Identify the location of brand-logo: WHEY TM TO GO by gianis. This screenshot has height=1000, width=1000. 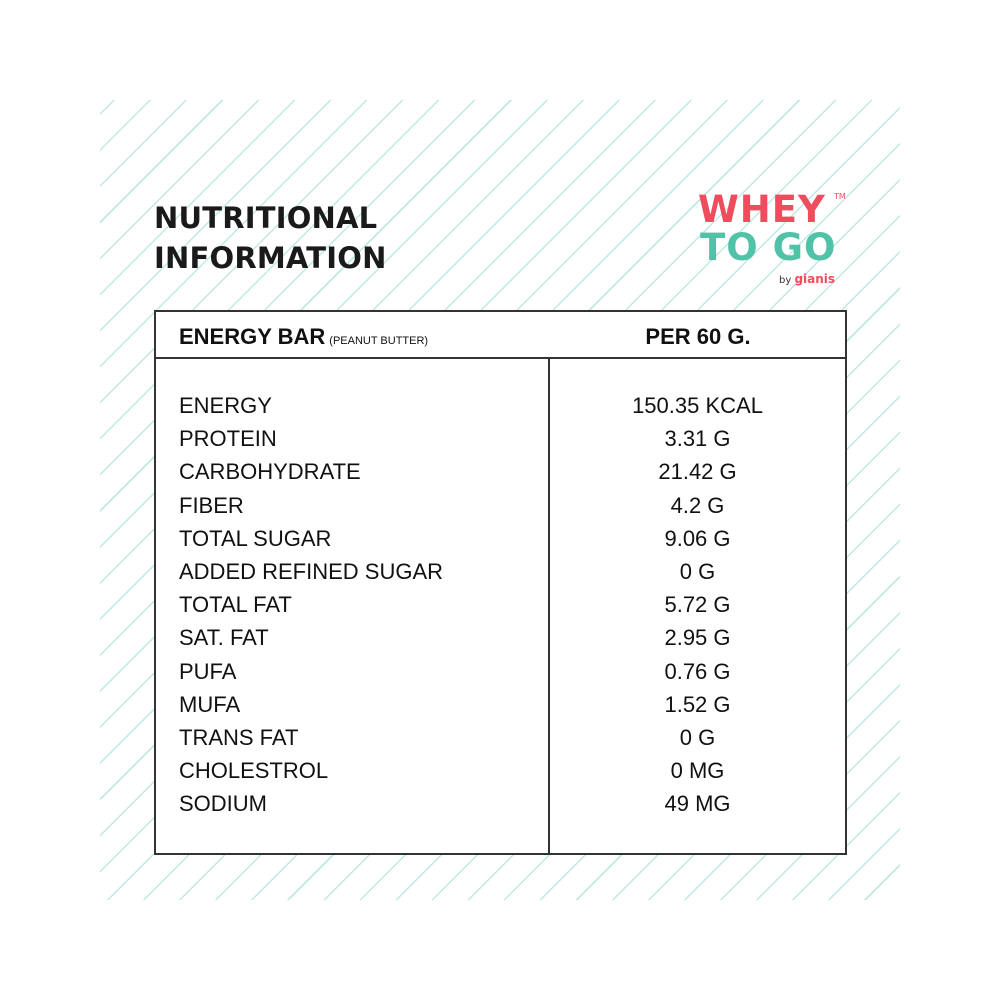
(773, 240).